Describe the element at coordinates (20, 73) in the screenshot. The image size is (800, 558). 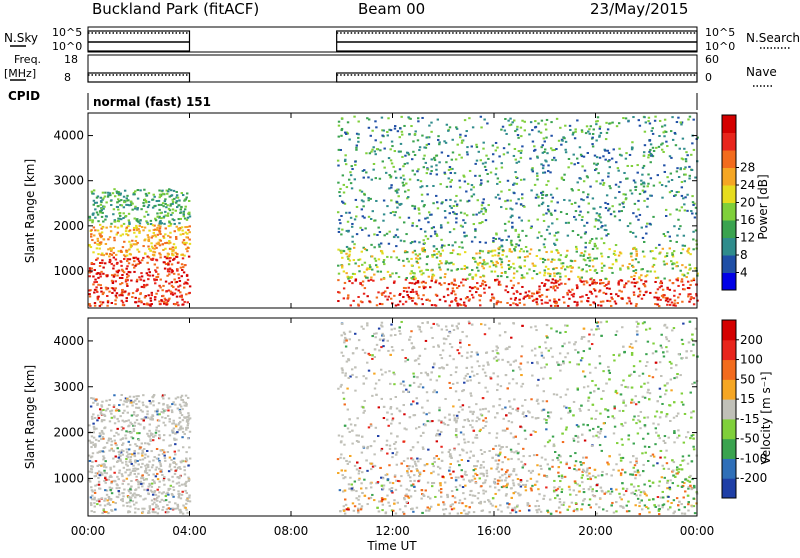
I see `freq-unit: [MHz]` at that location.